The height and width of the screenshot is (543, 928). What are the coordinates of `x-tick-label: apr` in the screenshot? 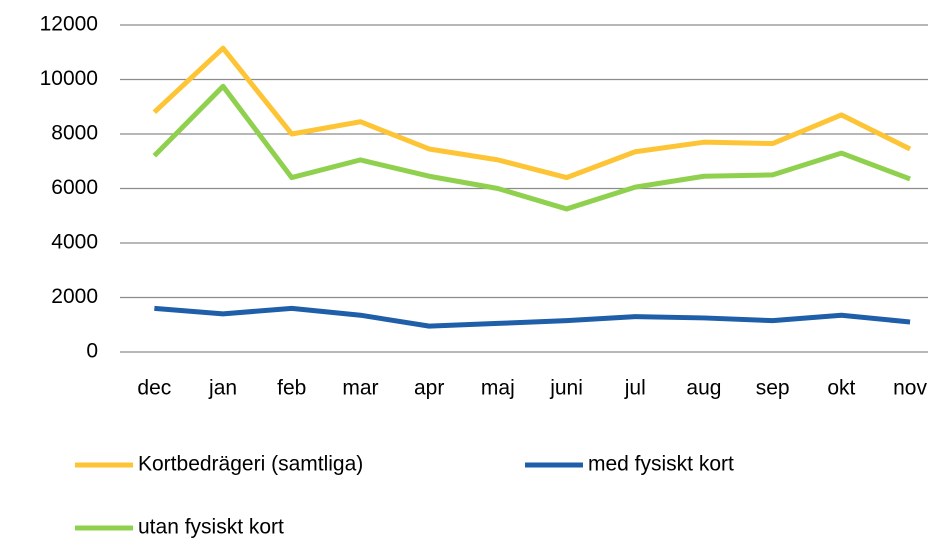 It's located at (429, 388).